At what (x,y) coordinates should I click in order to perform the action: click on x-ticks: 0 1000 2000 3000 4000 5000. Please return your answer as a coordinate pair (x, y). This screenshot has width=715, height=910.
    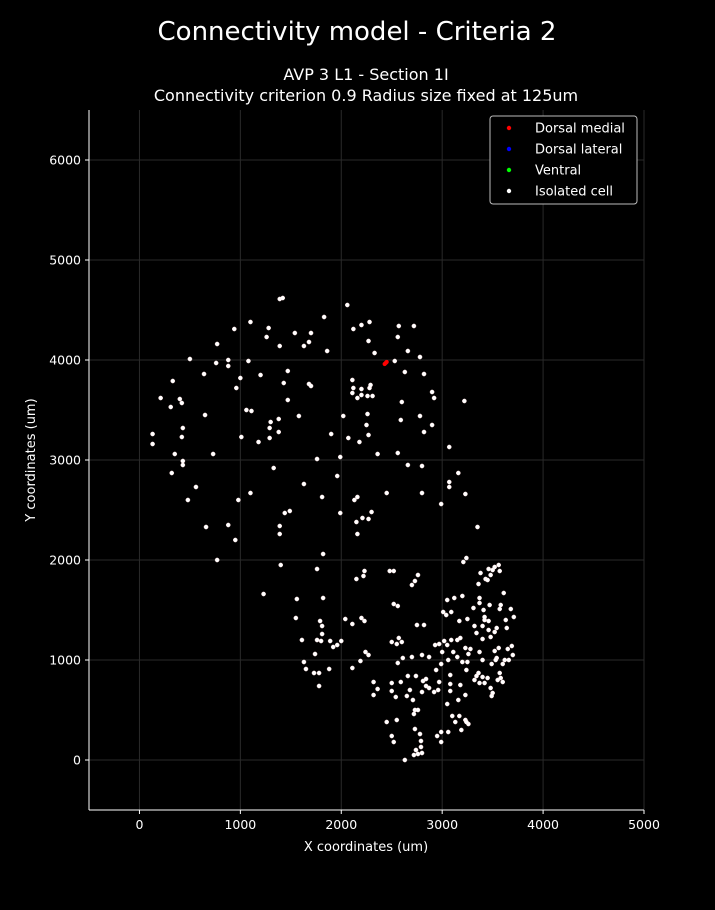
    Looking at the image, I should click on (397, 821).